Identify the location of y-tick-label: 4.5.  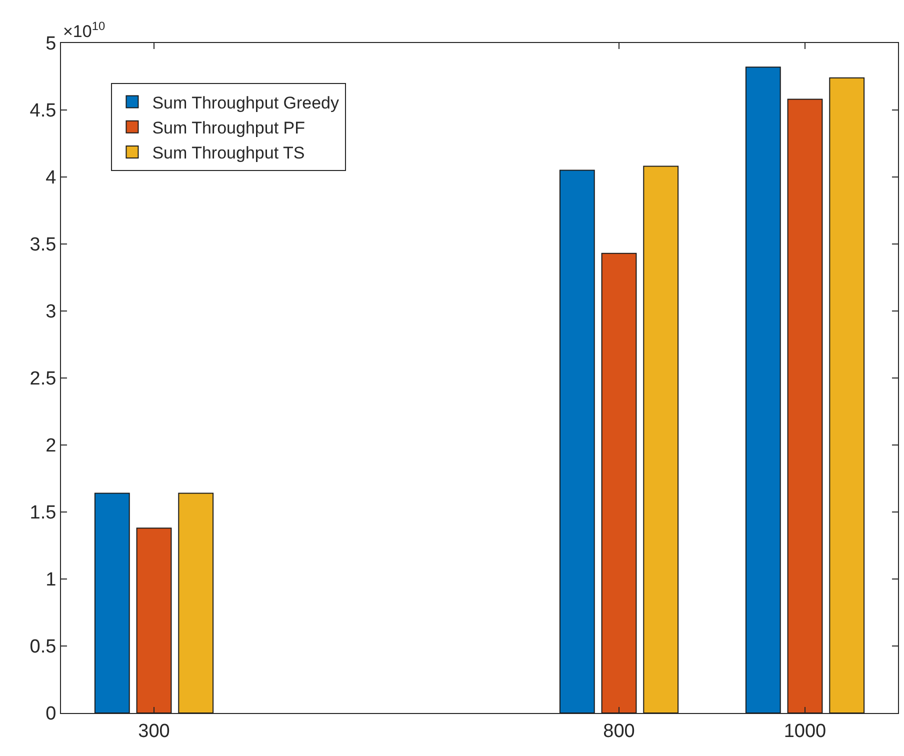
(43, 111).